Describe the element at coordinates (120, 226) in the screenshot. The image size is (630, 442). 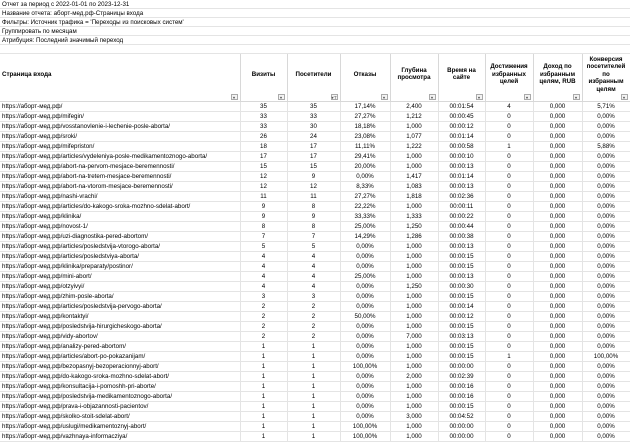
I see `entry-page-url: https://аборт-мед.рф/novost-1/` at that location.